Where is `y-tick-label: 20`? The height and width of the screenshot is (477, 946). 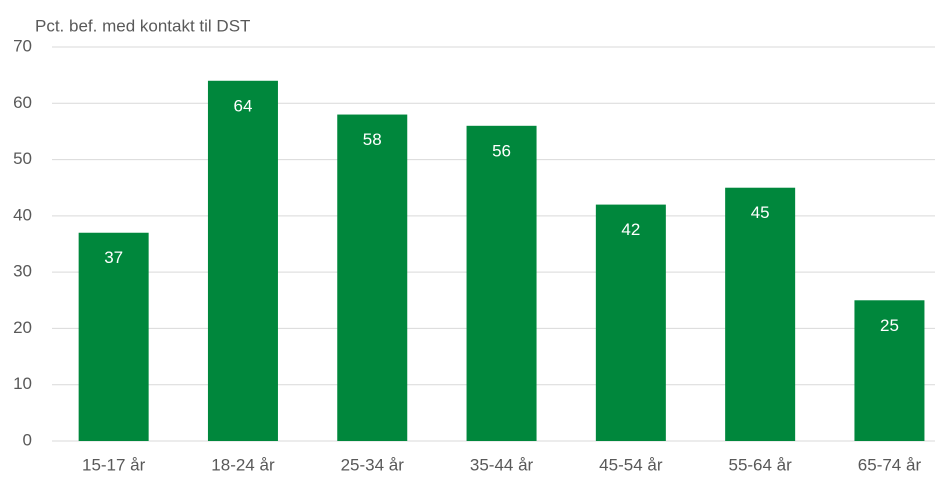 y-tick-label: 20 is located at coordinates (22, 327).